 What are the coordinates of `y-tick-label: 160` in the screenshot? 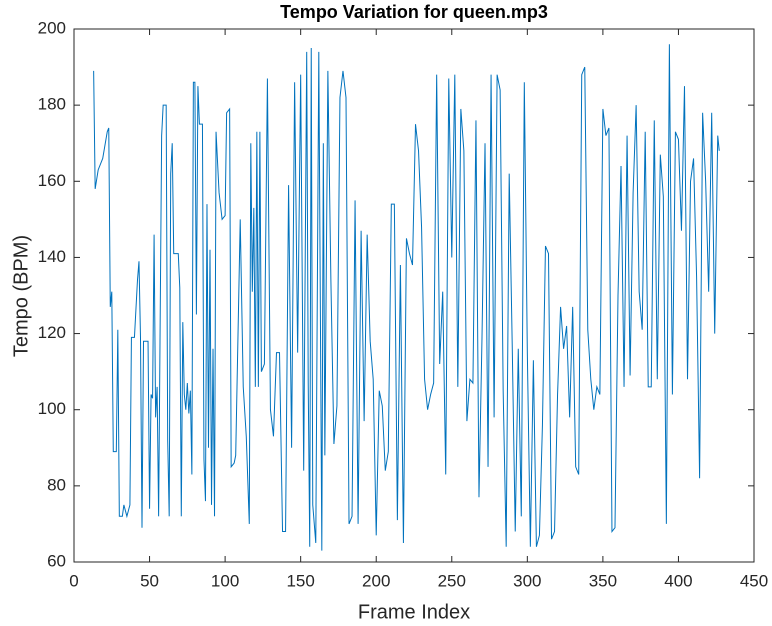 It's located at (52, 180).